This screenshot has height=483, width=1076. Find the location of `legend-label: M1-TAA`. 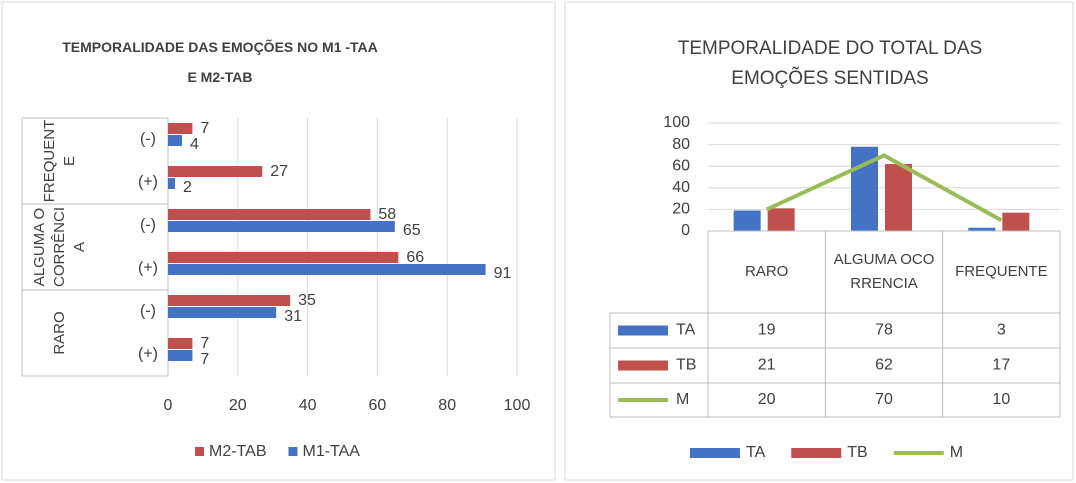

legend-label: M1-TAA is located at coordinates (331, 451).